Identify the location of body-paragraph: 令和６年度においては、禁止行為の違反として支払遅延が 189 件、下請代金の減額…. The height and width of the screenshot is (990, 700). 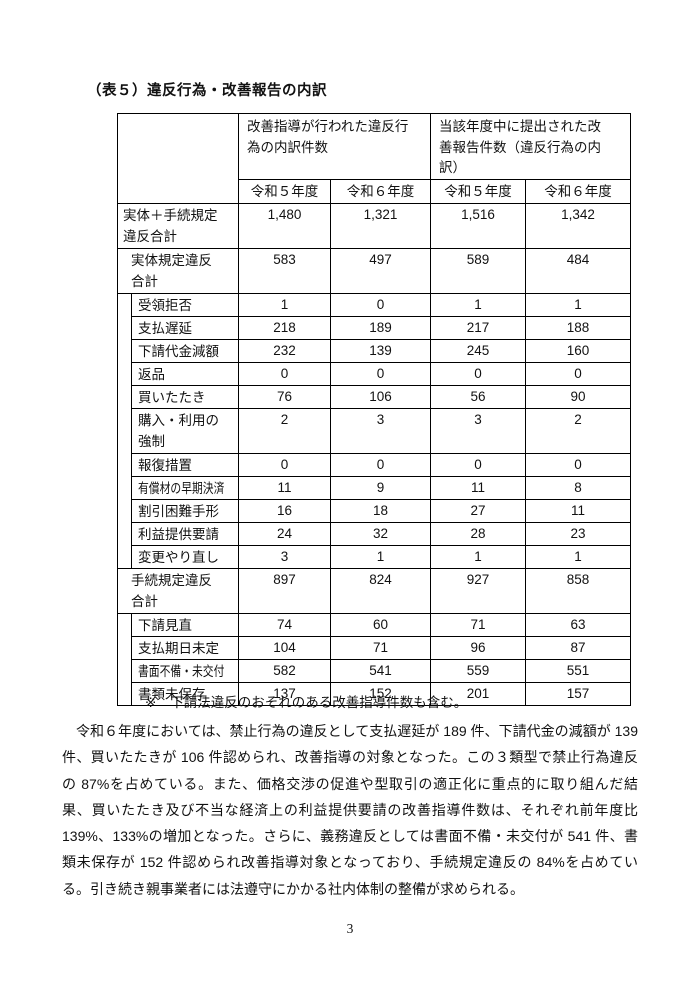
(350, 810).